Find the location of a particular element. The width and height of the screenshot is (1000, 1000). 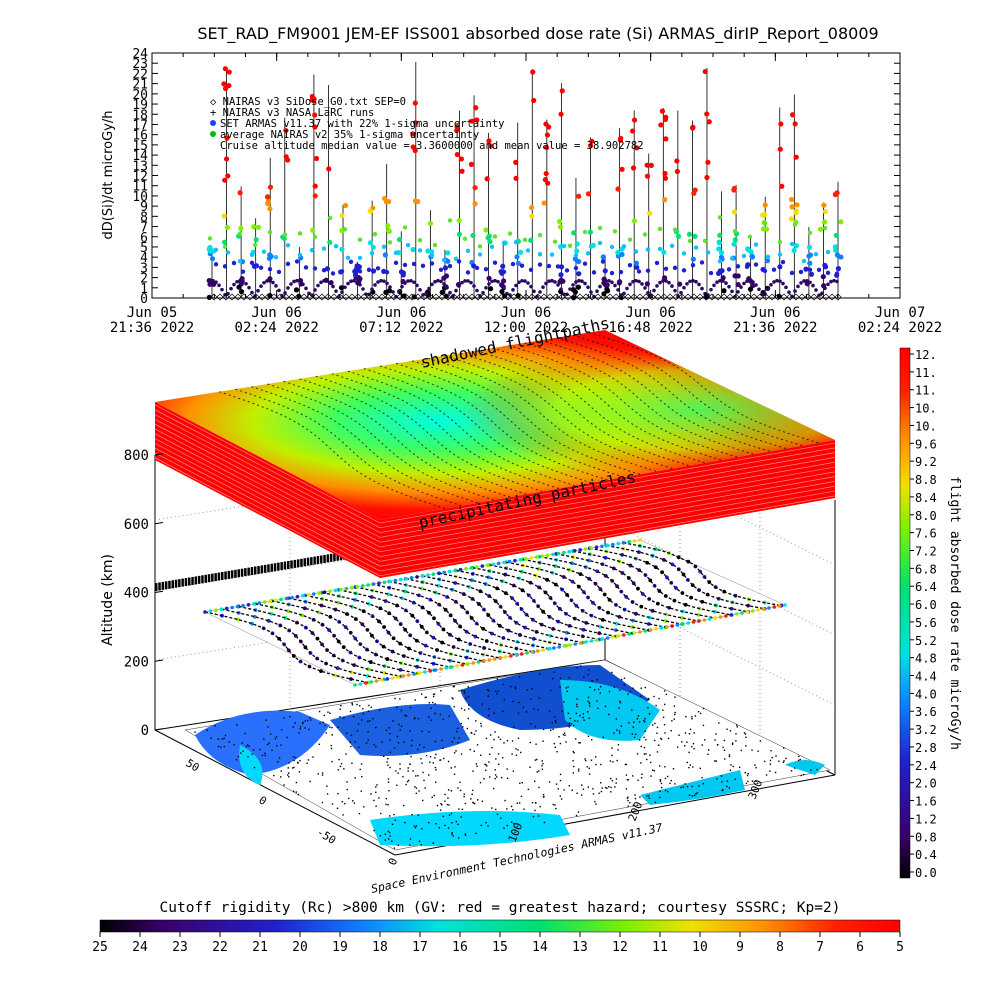

bottom-colorbar-tick-label: 10 is located at coordinates (700, 947).